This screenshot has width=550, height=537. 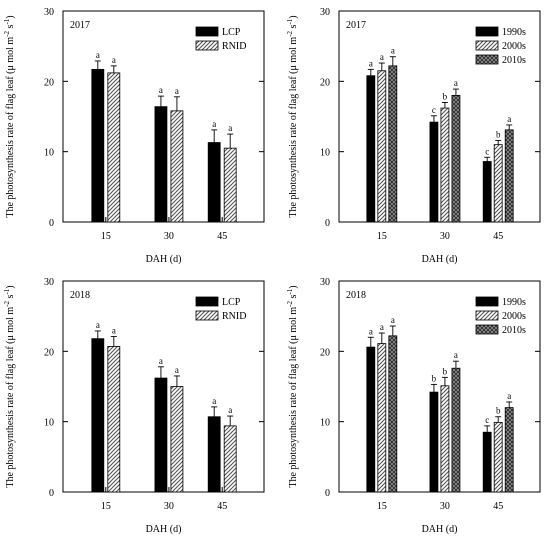 I want to click on plot-frame, so click(x=439, y=386).